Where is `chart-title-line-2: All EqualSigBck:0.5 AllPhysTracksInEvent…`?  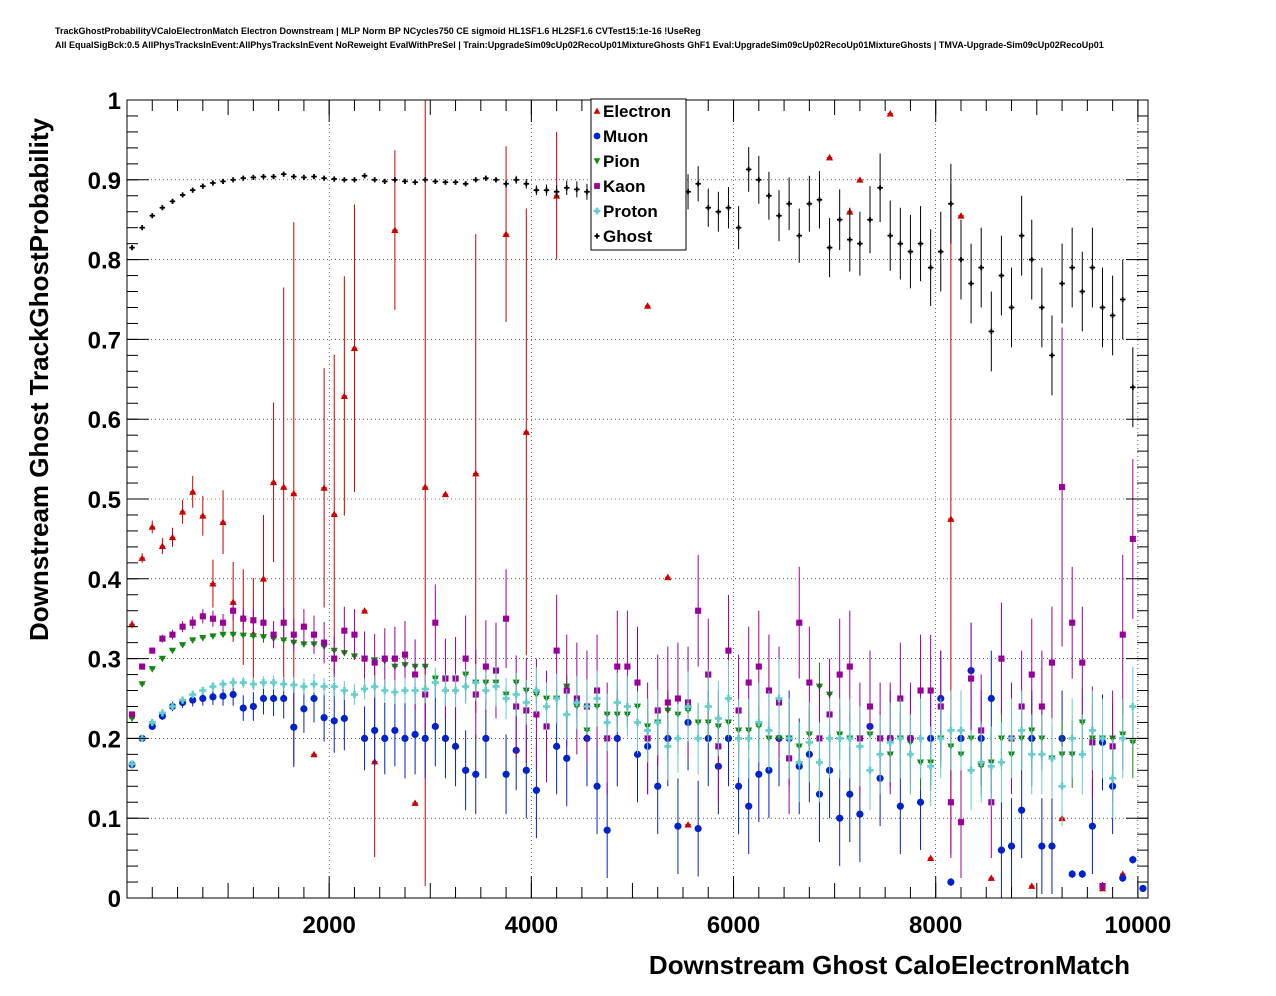
chart-title-line-2: All EqualSigBck:0.5 AllPhysTracksInEvent… is located at coordinates (579, 45).